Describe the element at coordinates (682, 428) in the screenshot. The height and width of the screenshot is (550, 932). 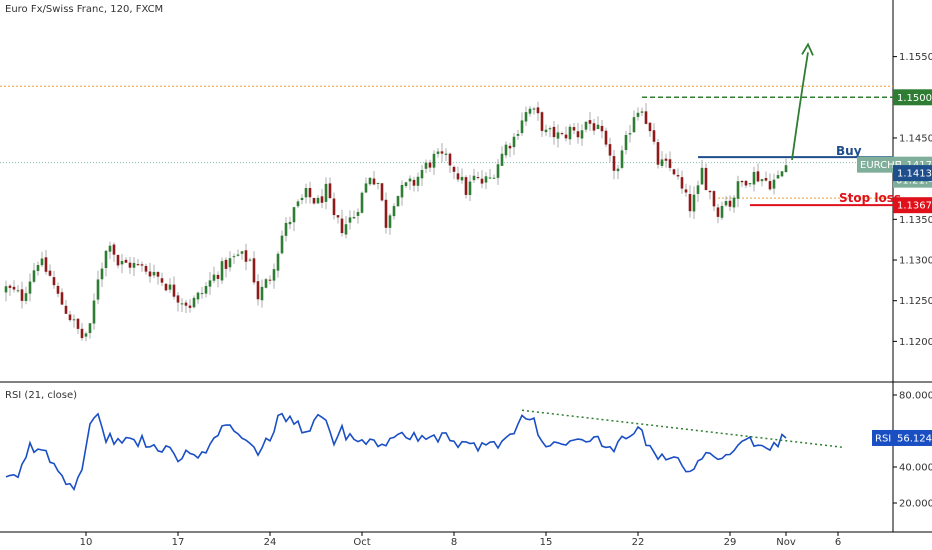
I see `rsi-trendline` at that location.